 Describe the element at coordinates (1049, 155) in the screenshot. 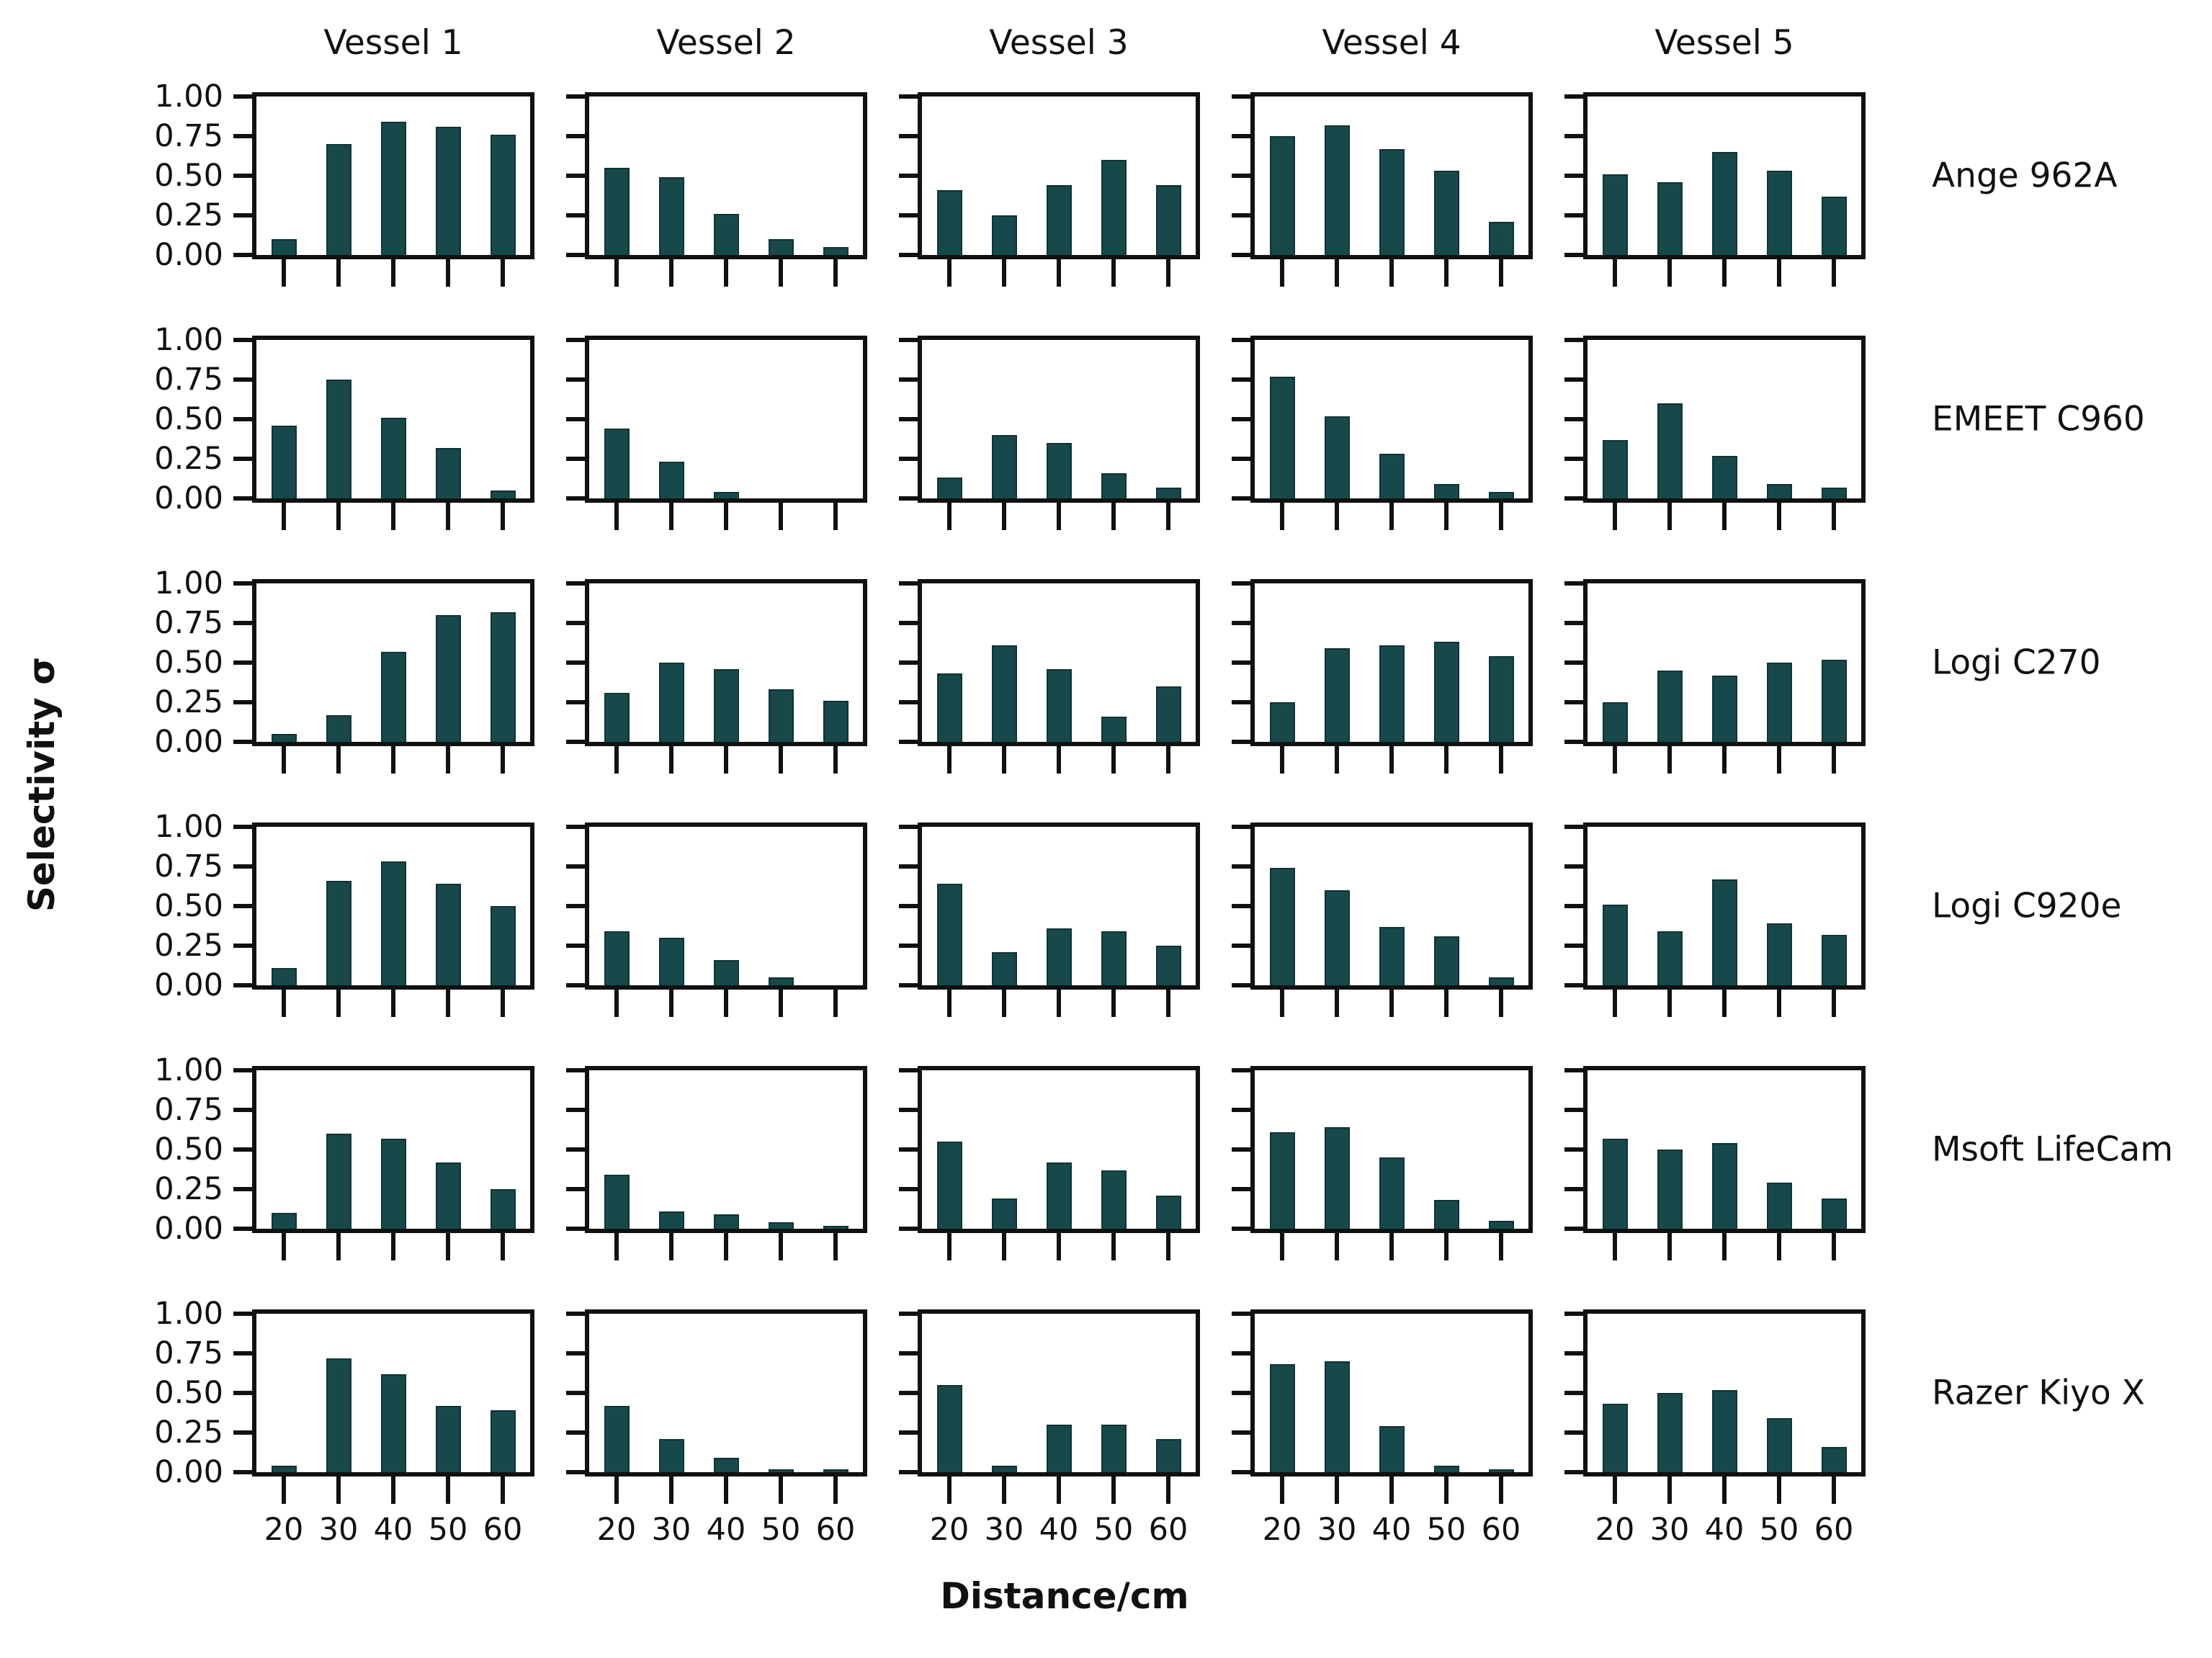

I see `subplot-r1c3: Vessel 3` at that location.